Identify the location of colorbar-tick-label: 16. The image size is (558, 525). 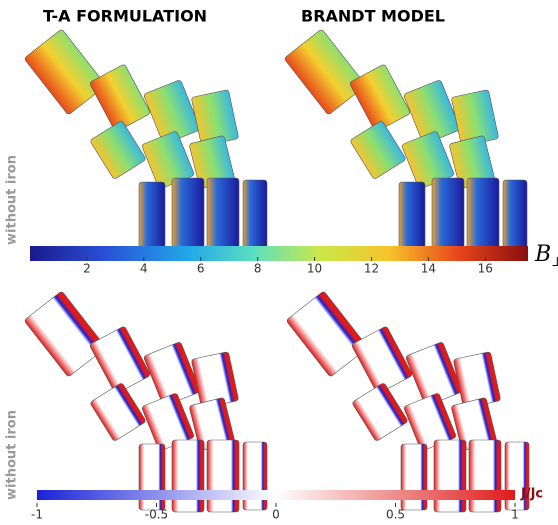
(485, 269).